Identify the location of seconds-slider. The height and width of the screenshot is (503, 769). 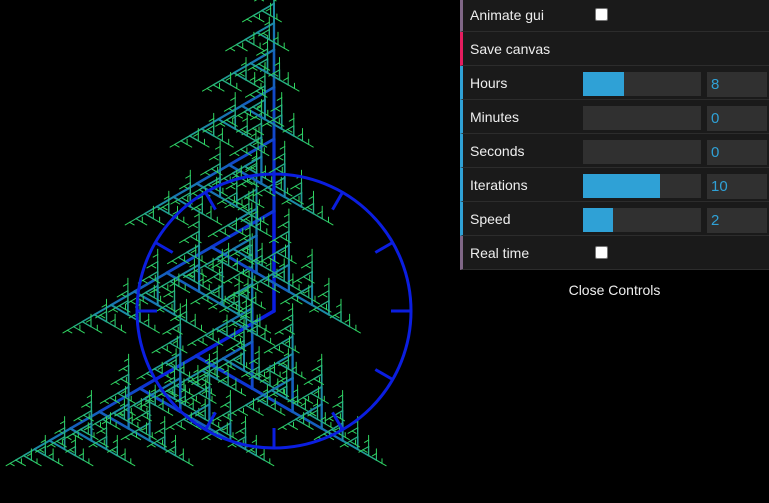
(642, 152).